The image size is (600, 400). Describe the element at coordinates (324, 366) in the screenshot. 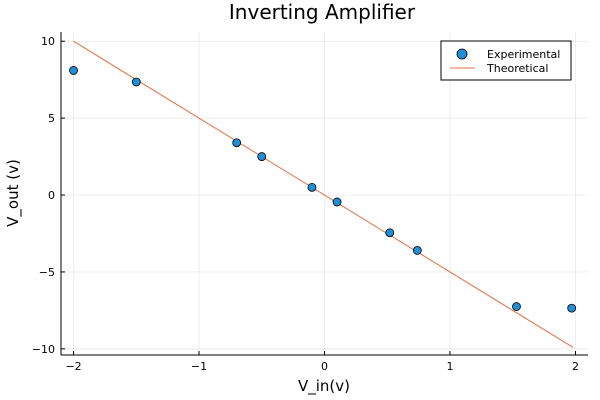

I see `x-tick-label: 0` at that location.